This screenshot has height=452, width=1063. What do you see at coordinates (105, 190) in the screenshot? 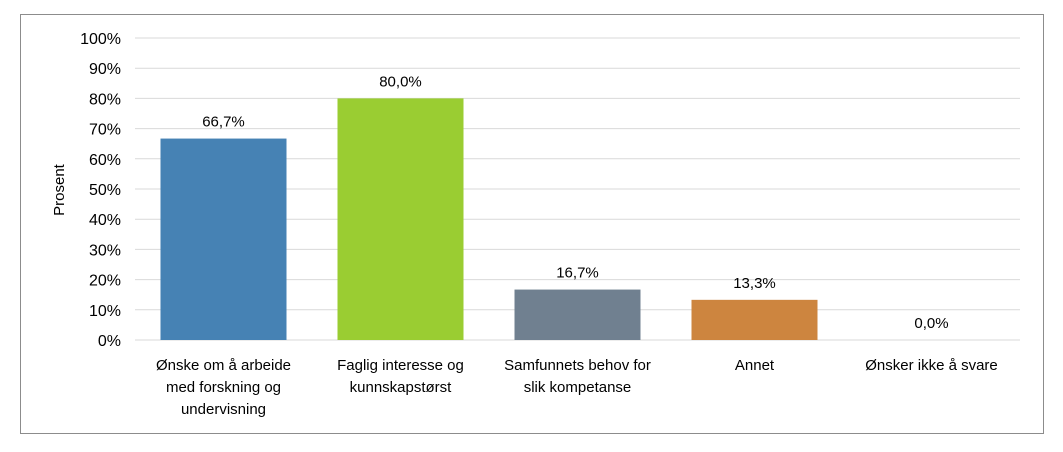
I see `y-tick-label: 50%` at bounding box center [105, 190].